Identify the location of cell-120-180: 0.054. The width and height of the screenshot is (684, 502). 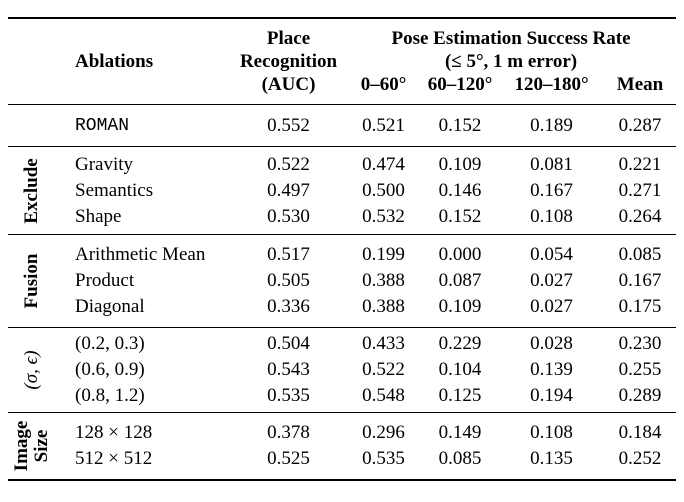
(552, 251).